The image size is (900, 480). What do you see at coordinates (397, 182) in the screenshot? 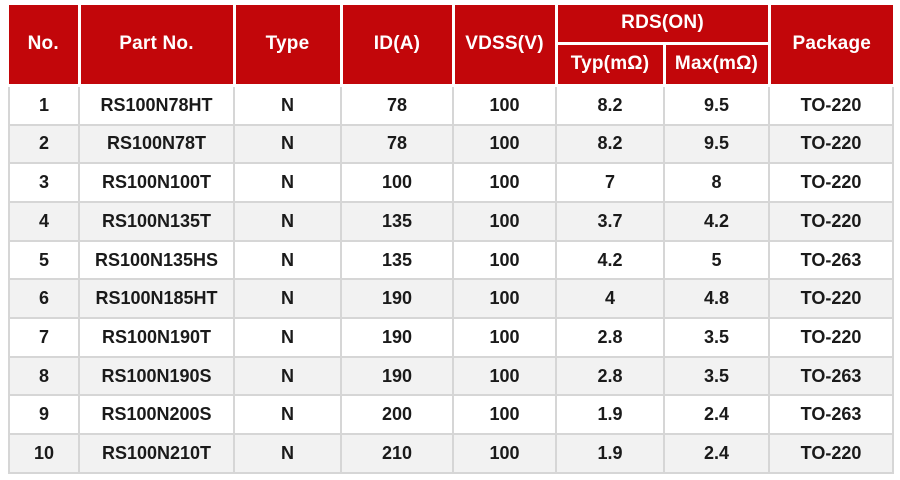
I see `cell-id: 100` at bounding box center [397, 182].